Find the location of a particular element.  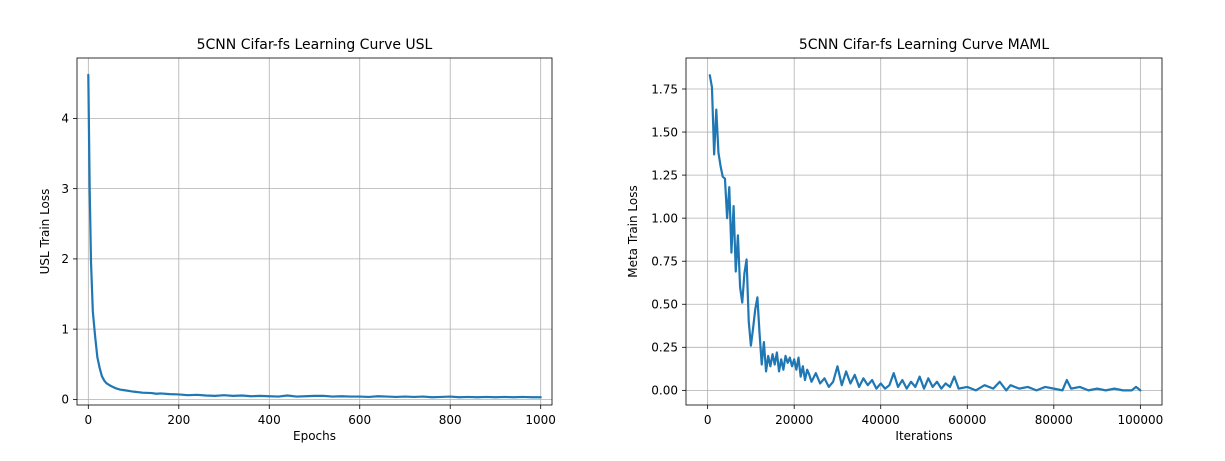

usl-y-tick-label: 1 is located at coordinates (65, 329).